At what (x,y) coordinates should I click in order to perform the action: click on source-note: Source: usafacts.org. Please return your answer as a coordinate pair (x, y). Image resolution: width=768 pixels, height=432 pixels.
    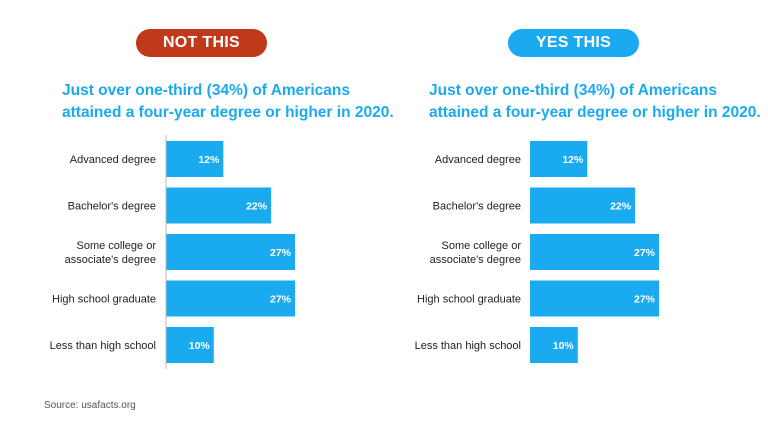
    Looking at the image, I should click on (90, 405).